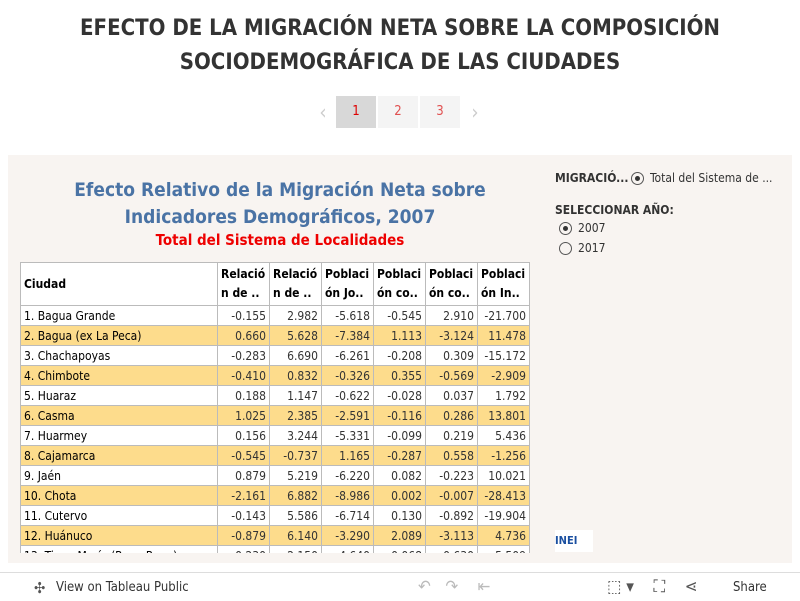 Image resolution: width=800 pixels, height=601 pixels. Describe the element at coordinates (280, 240) in the screenshot. I see `panel-subtitle: Total del Sistema de Localidades` at that location.